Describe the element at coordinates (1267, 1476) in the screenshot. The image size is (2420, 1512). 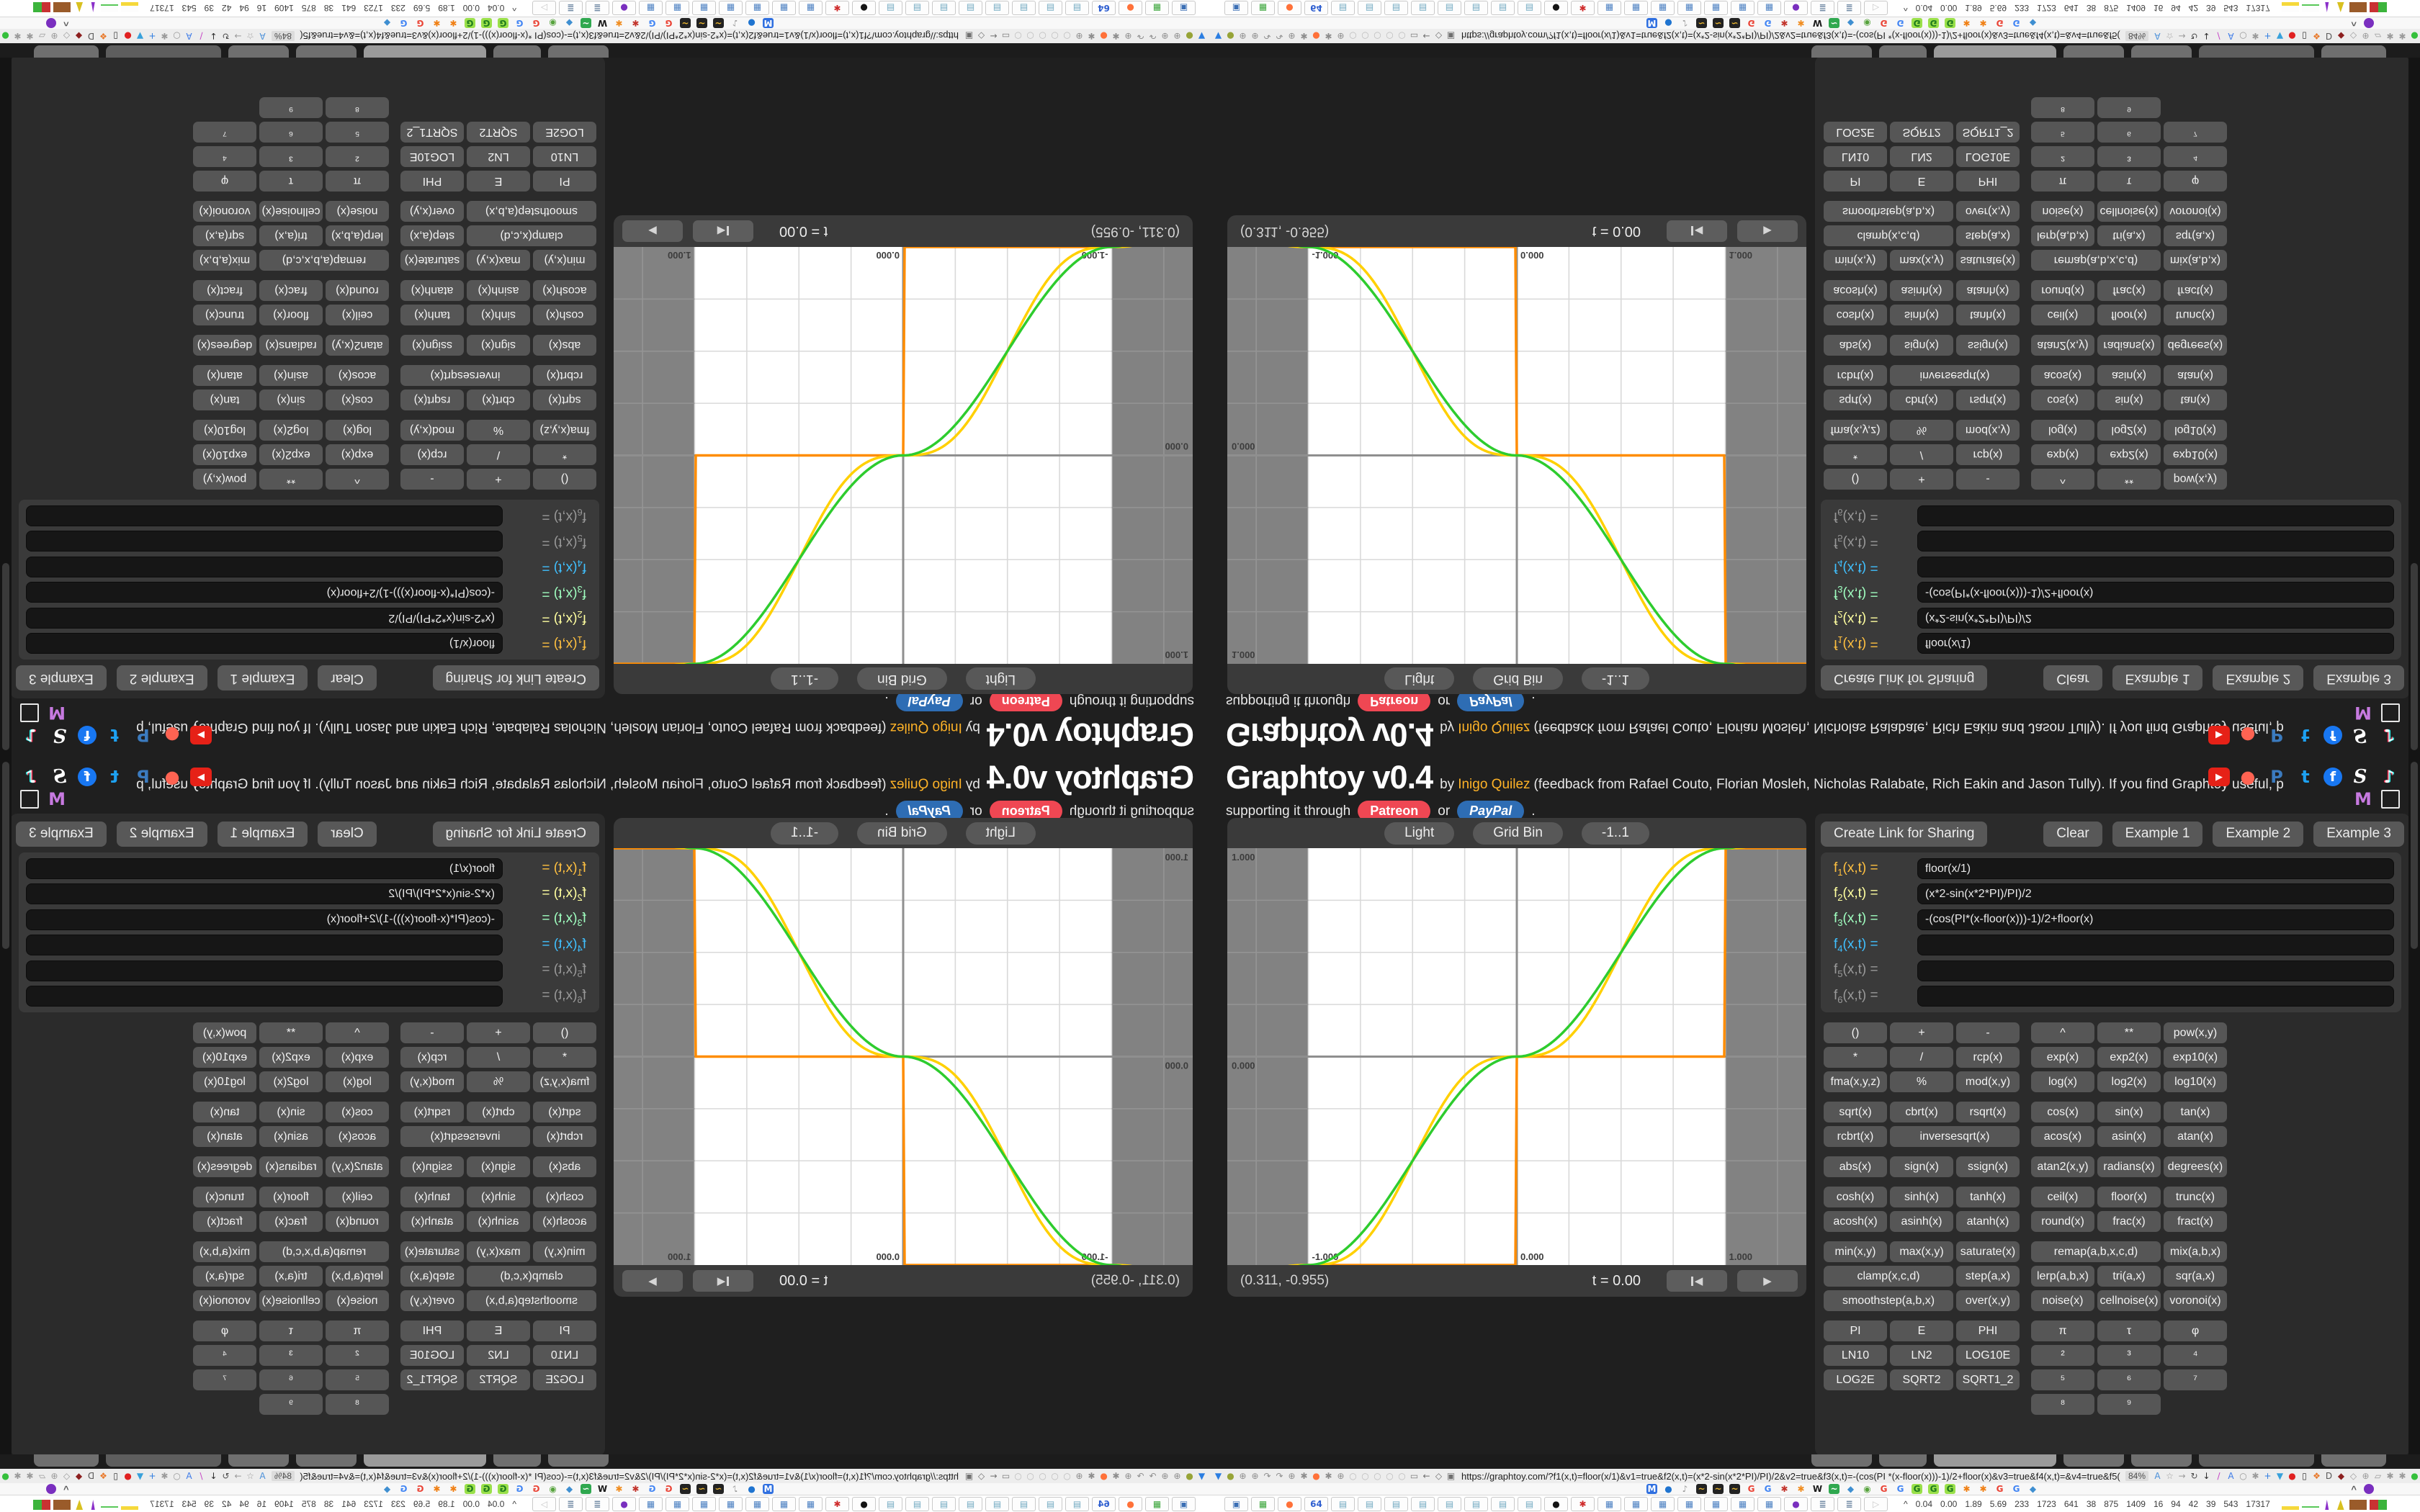
I see `redo-arc-icon: ↷` at that location.